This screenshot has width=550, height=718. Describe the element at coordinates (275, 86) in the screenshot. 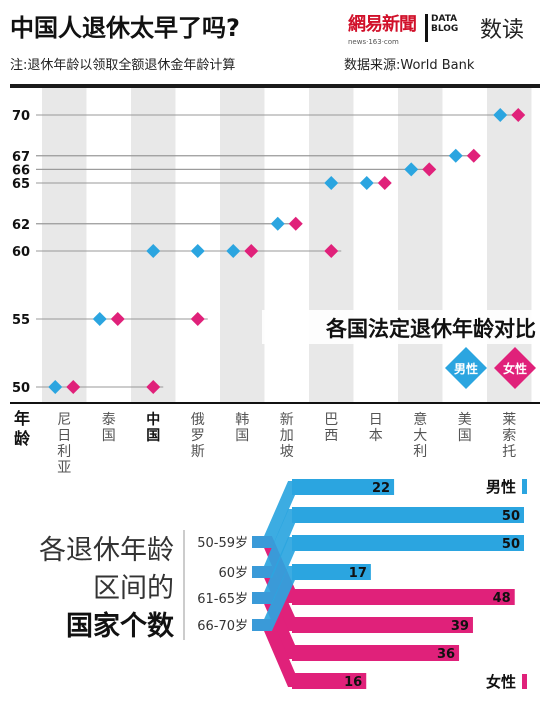

I see `top-rule` at that location.